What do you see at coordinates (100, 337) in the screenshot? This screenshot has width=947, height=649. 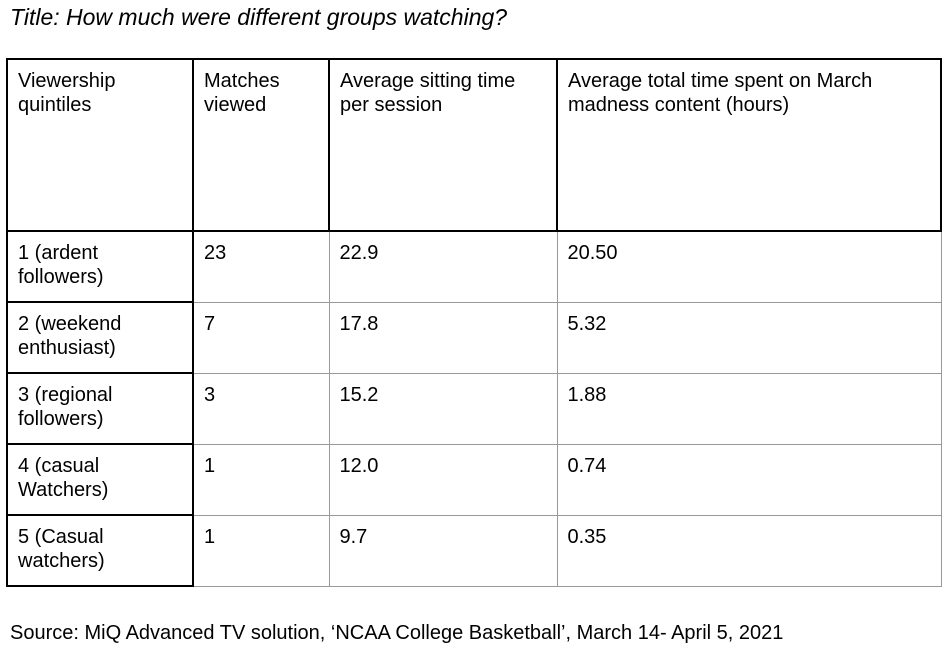 I see `table-cell-quintile: 2 (weekend enthusiast)` at bounding box center [100, 337].